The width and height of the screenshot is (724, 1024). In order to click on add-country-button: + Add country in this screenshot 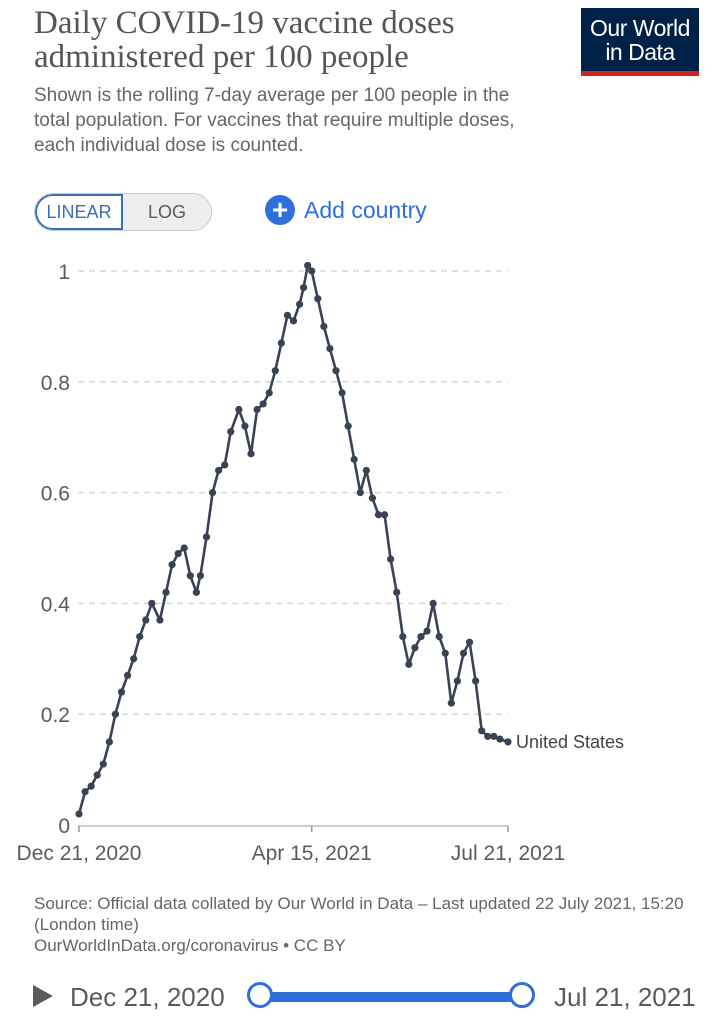, I will do `click(346, 210)`.